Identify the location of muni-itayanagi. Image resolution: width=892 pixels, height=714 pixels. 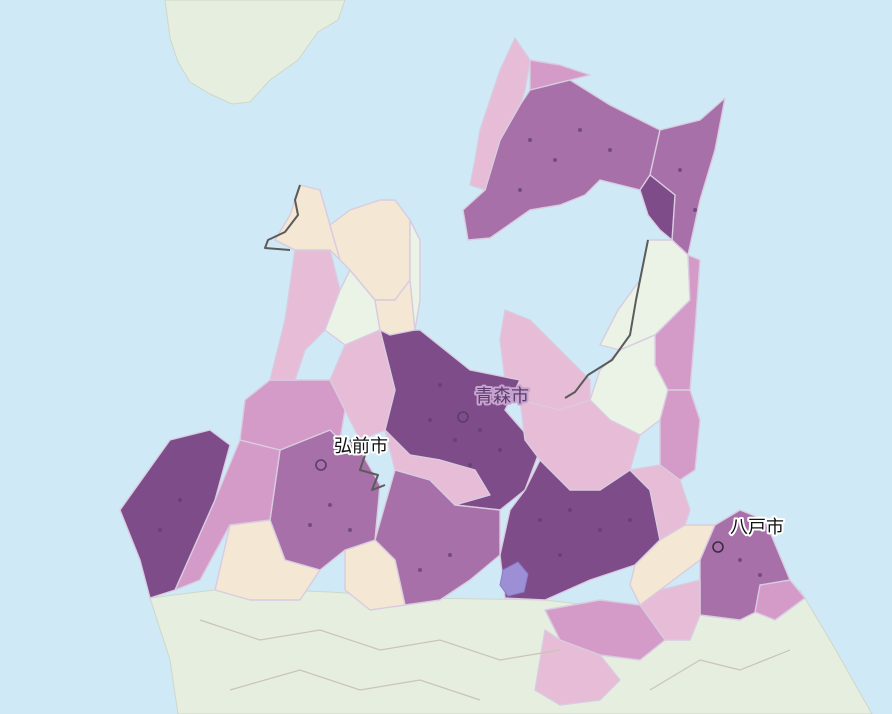
(362, 385).